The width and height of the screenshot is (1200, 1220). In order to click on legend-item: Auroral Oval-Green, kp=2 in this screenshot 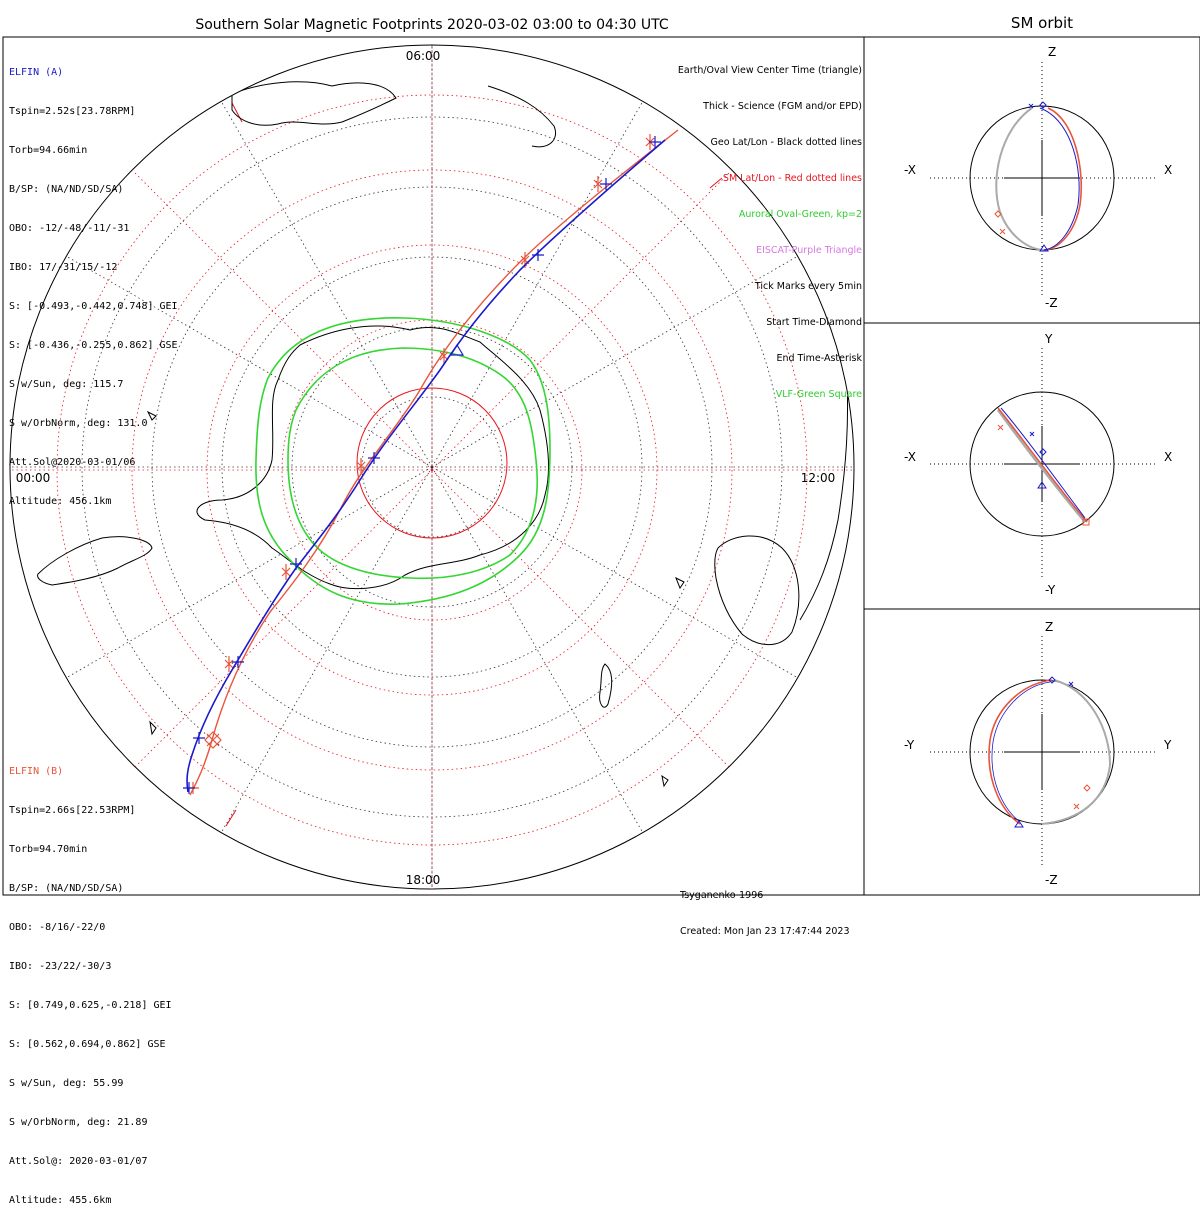, I will do `click(800, 214)`.